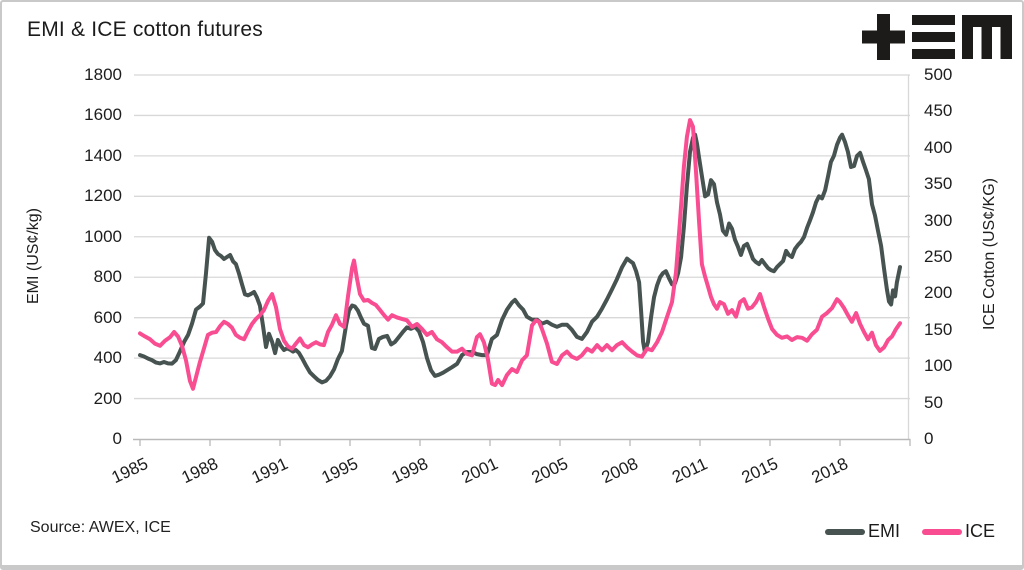  I want to click on left-axis-tick-label: 1000, so click(103, 236).